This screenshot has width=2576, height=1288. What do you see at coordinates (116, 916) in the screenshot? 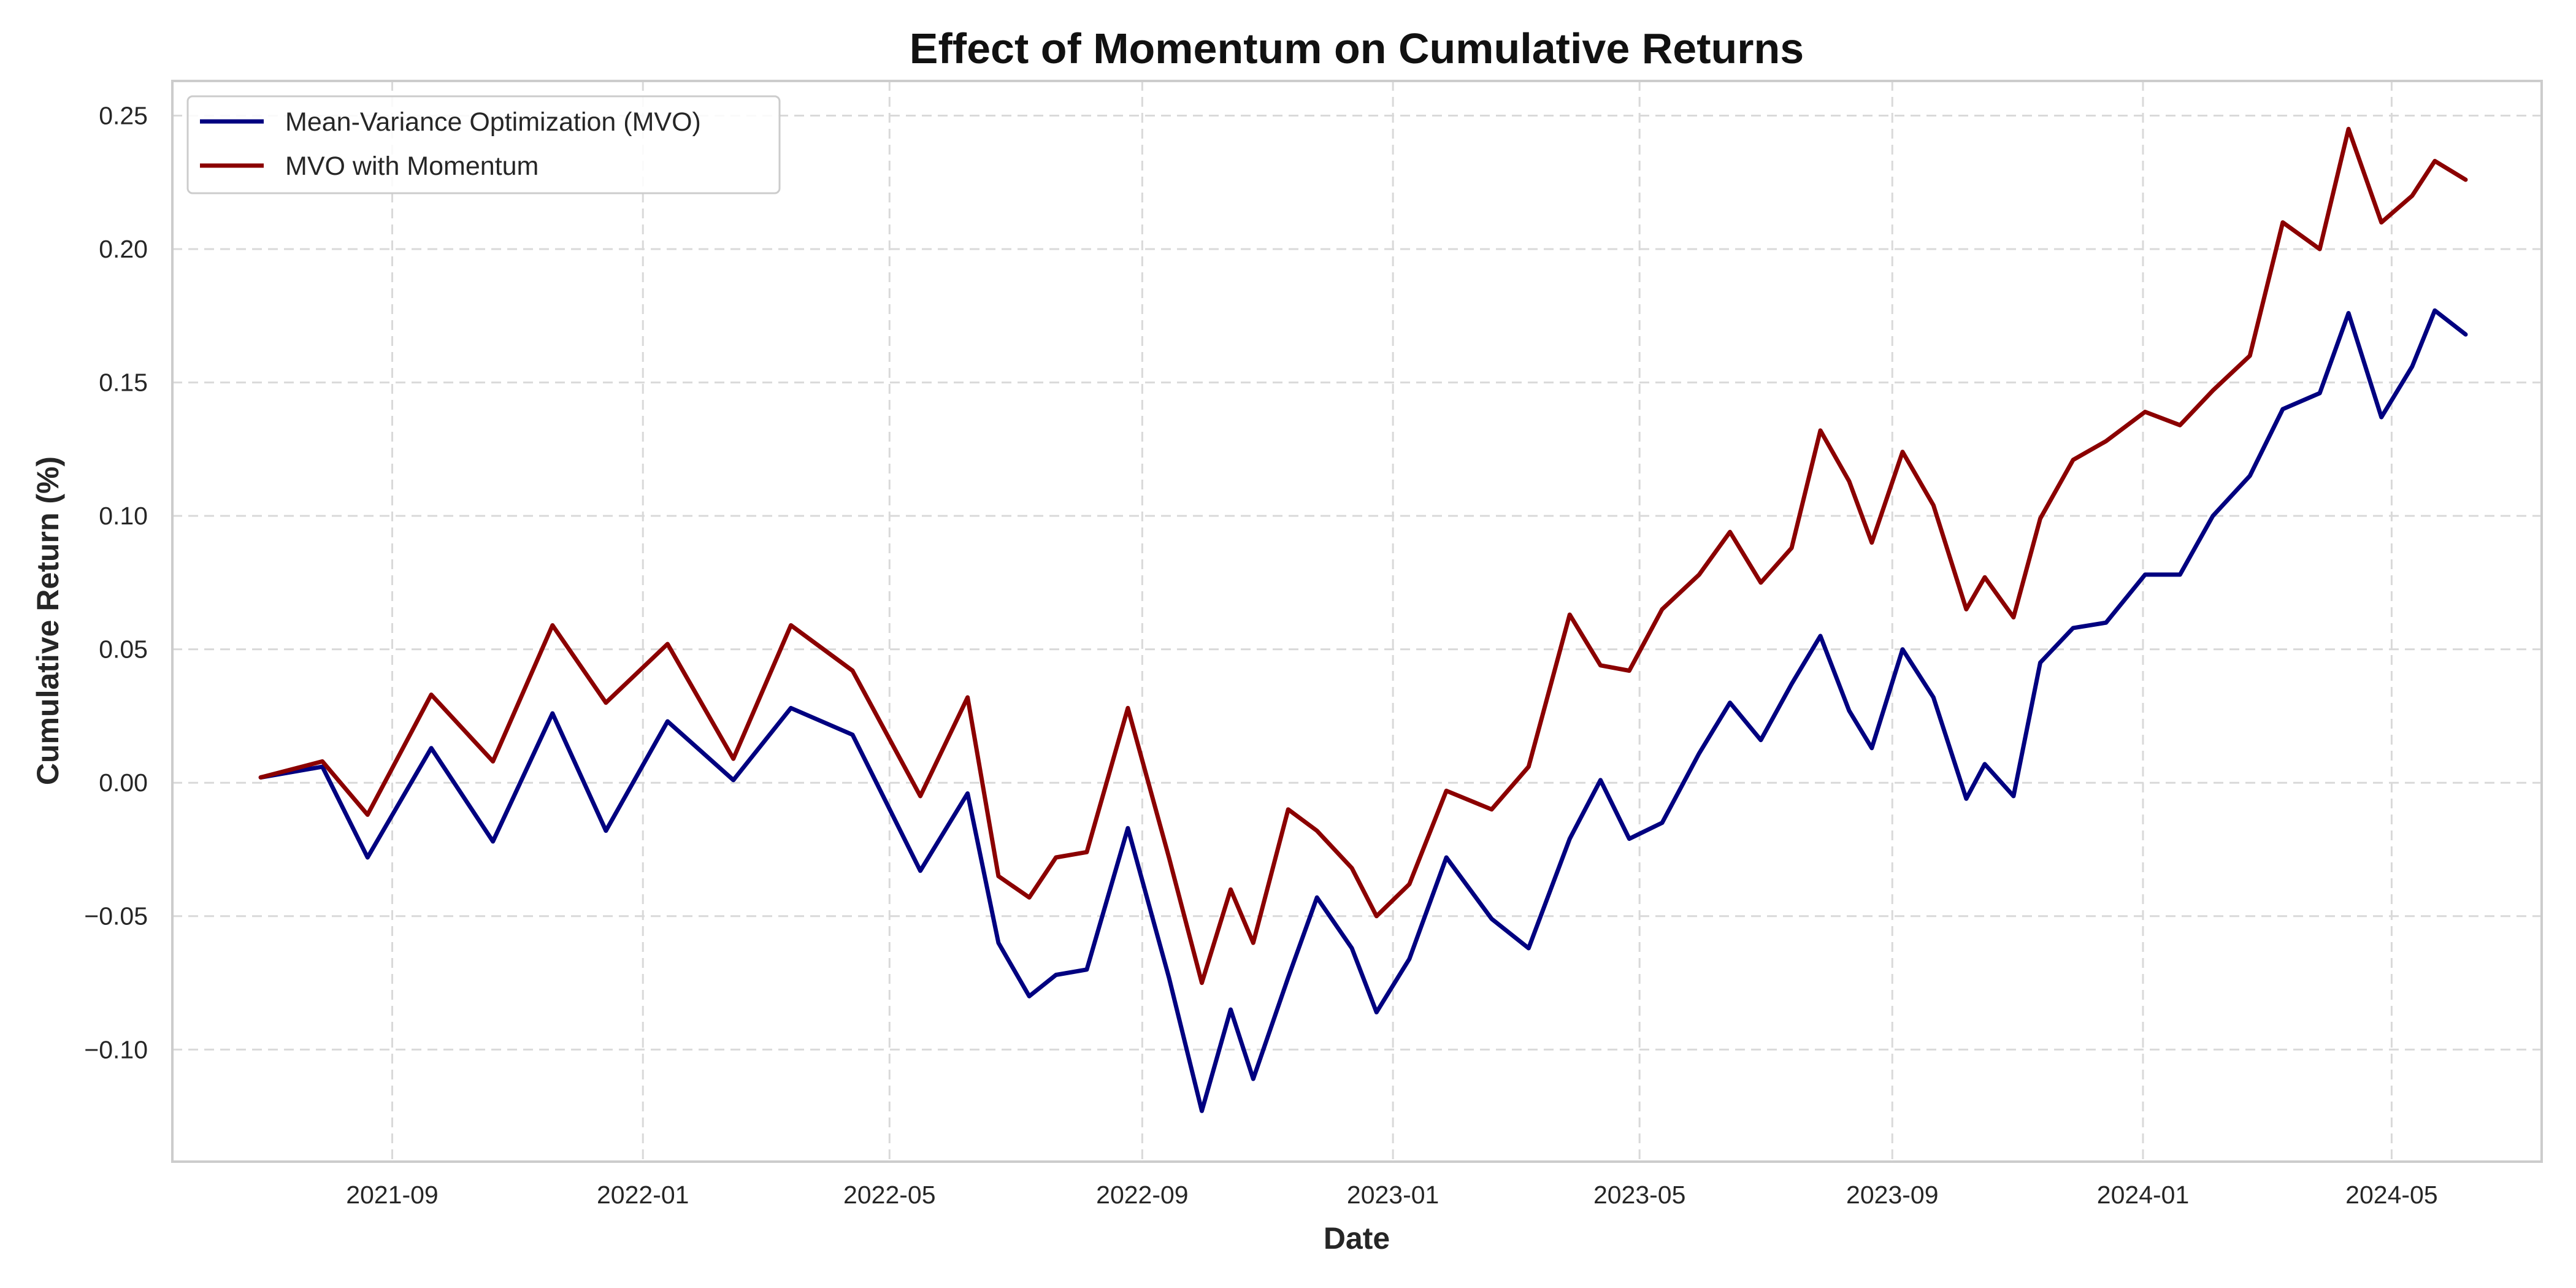
I see `y-tick-label: −0.05` at bounding box center [116, 916].